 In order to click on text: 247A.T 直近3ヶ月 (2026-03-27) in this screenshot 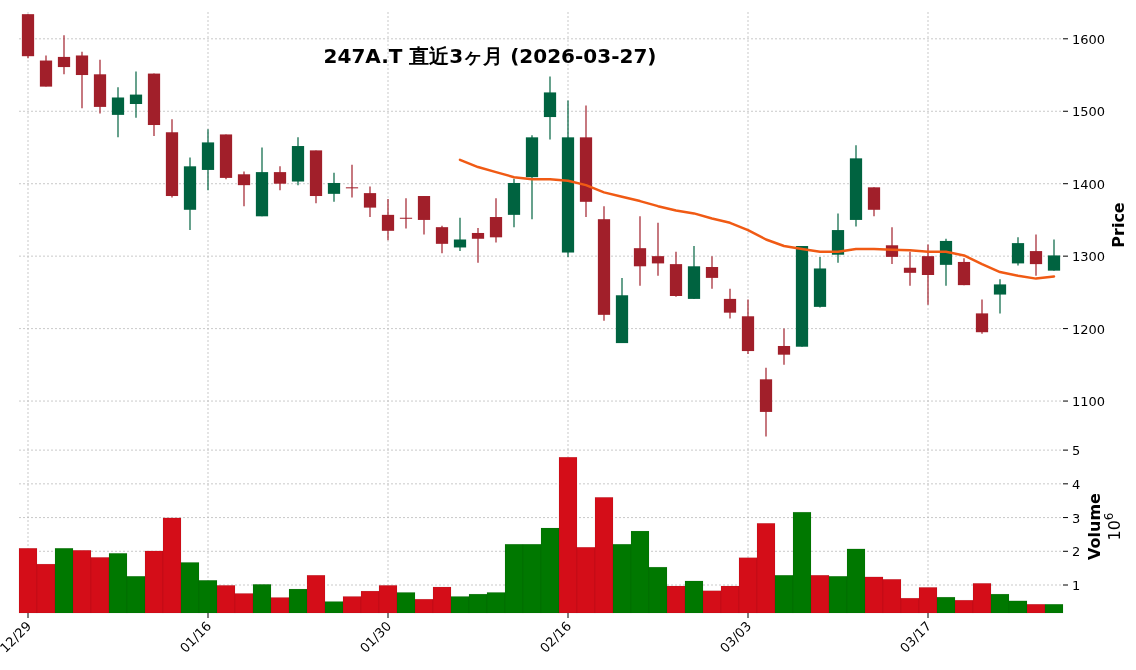, I will do `click(490, 56)`.